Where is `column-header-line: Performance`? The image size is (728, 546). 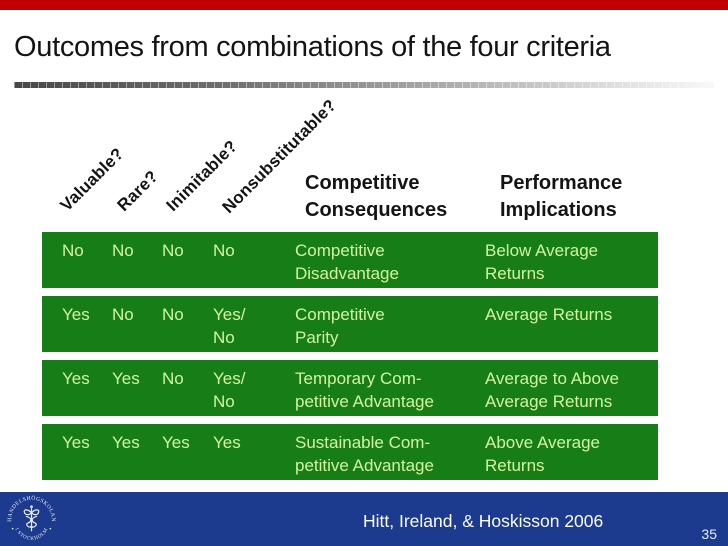
column-header-line: Performance is located at coordinates (561, 183).